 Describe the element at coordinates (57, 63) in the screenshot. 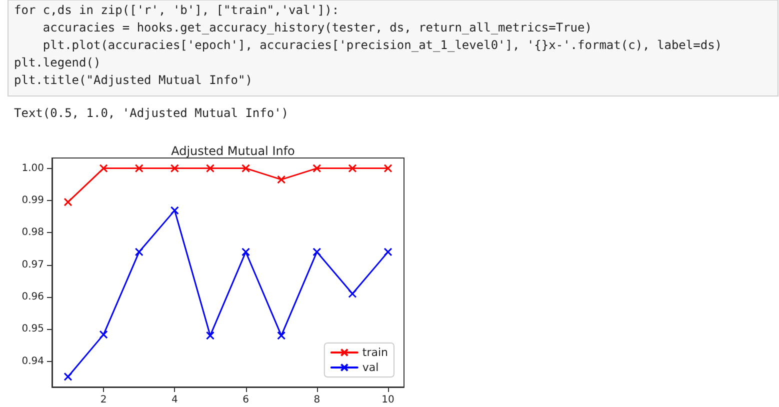

I see `text: plt.legend()` at that location.